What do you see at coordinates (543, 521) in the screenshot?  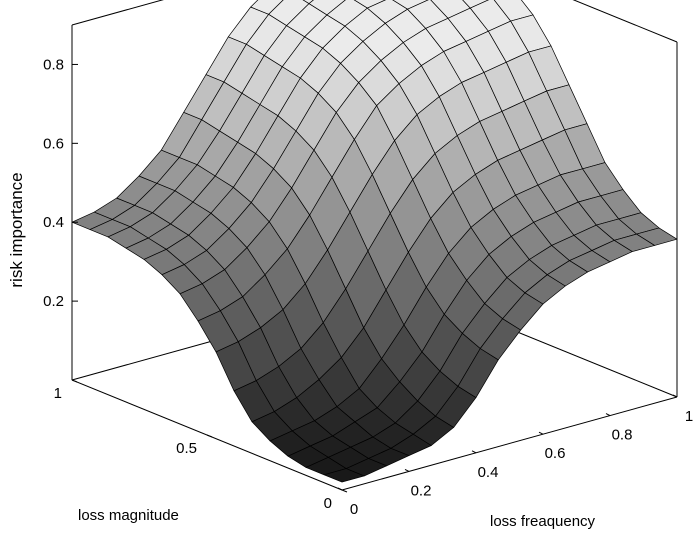 I see `x-axis-label: loss freaquency` at bounding box center [543, 521].